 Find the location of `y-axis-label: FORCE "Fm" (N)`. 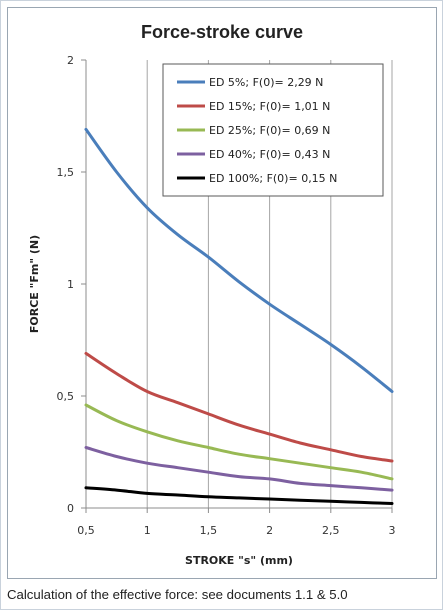

y-axis-label: FORCE "Fm" (N) is located at coordinates (34, 284).